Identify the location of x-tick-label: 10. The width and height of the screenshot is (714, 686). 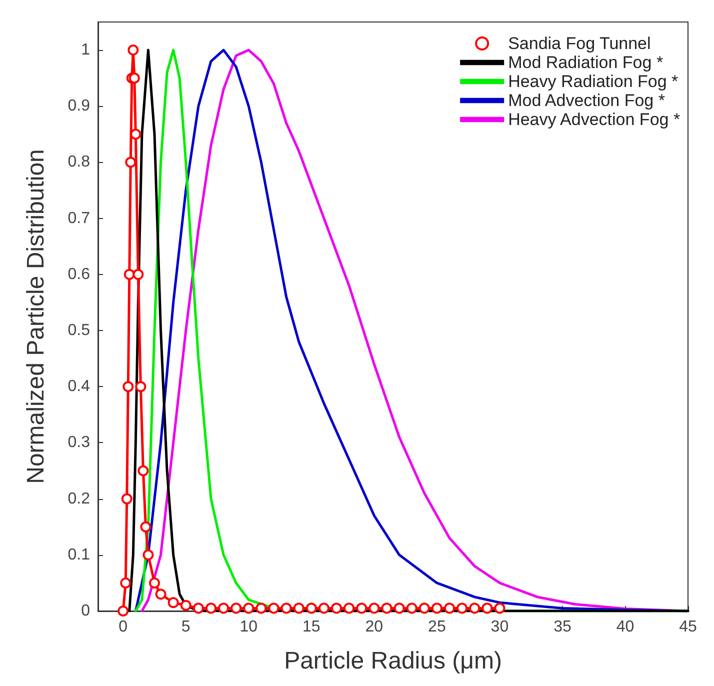
(249, 627).